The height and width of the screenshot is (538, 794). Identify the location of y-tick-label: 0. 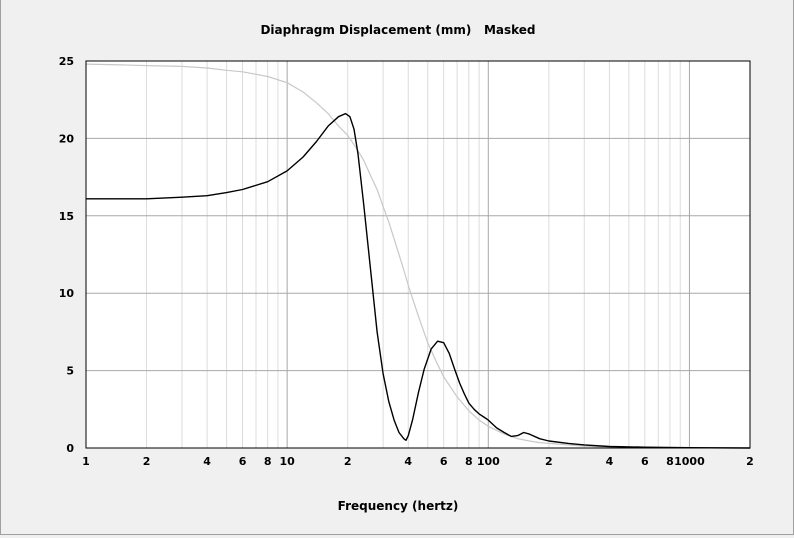
(70, 448).